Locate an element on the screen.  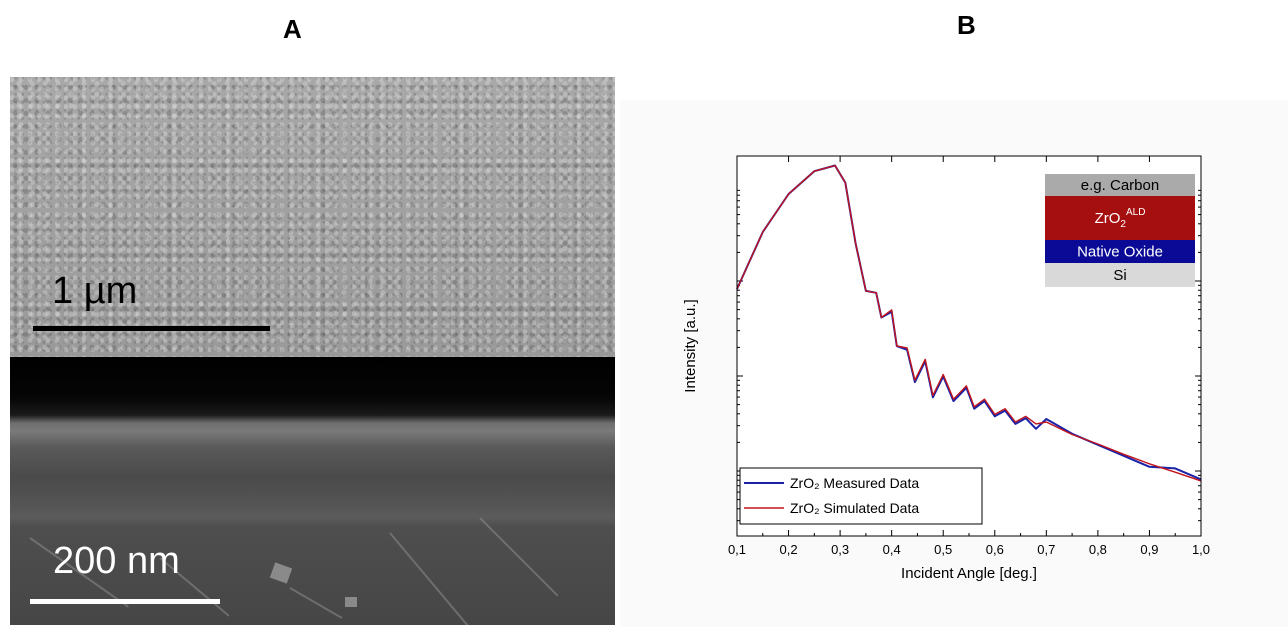
scale-bar-bottom is located at coordinates (125, 601).